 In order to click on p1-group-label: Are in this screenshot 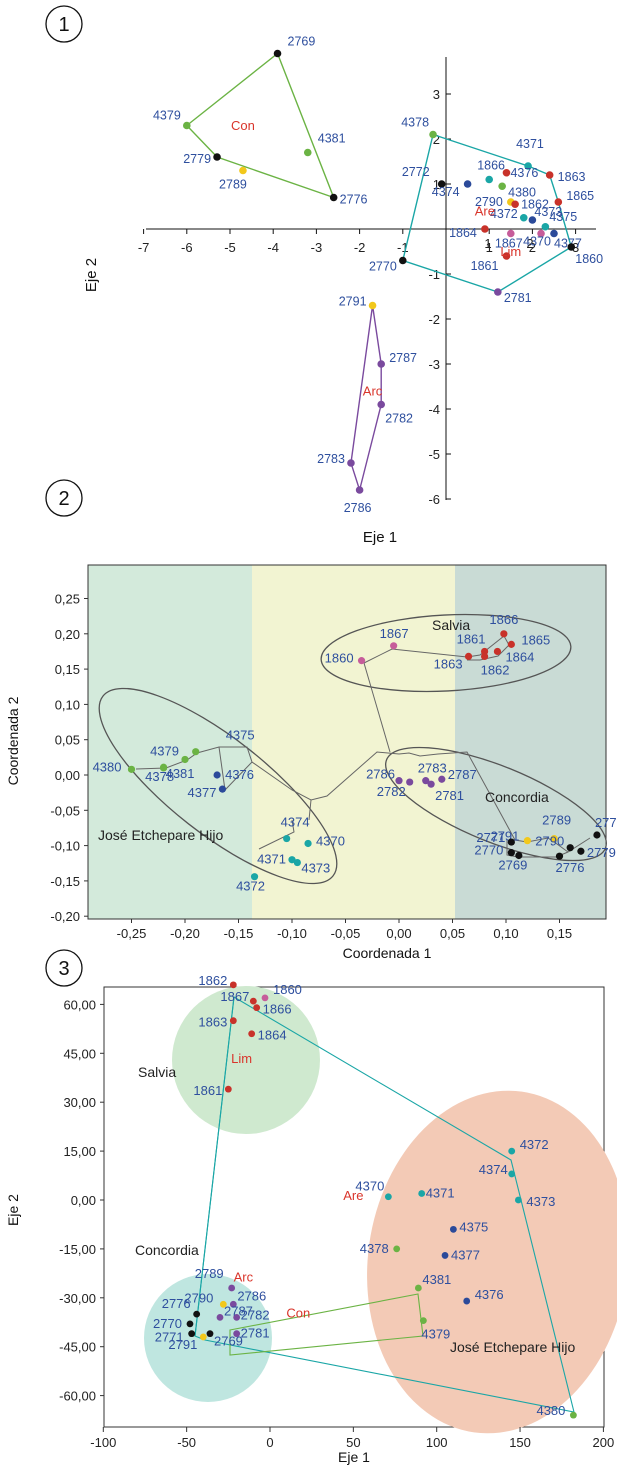, I will do `click(485, 211)`.